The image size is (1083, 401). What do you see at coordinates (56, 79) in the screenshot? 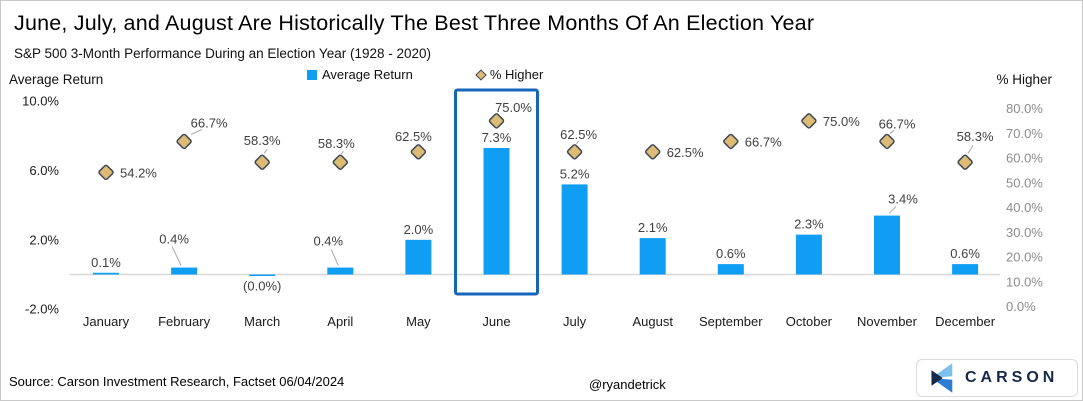
I see `left-axis-title: Average Return` at bounding box center [56, 79].